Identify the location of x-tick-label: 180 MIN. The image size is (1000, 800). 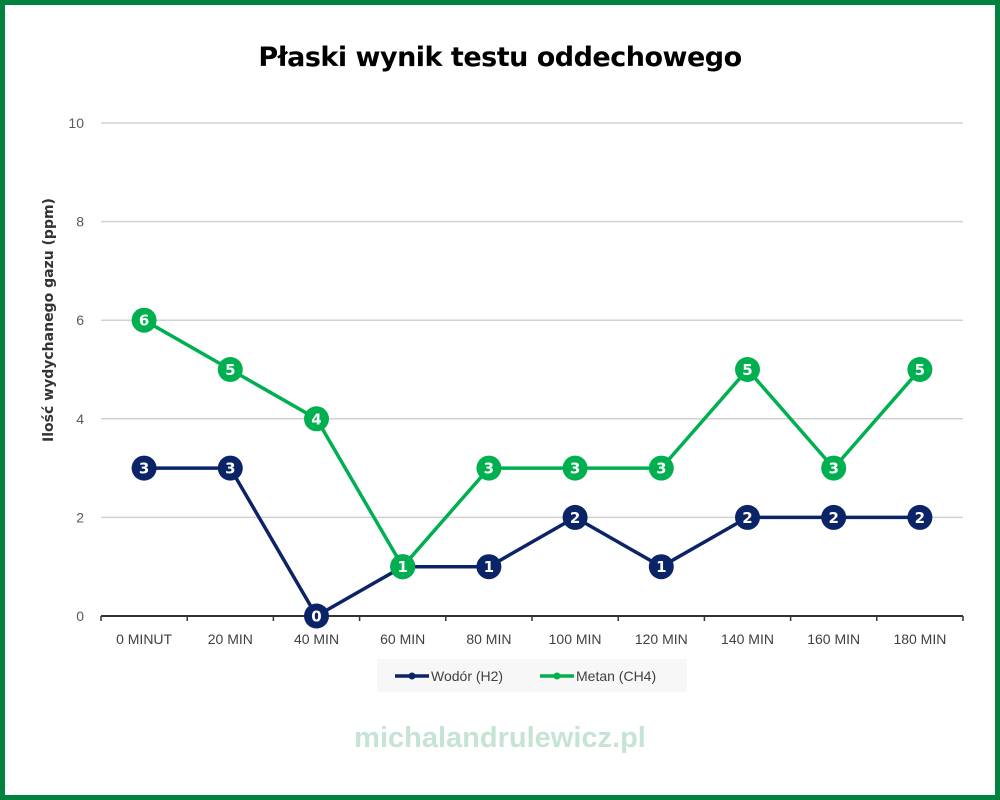
(919, 639).